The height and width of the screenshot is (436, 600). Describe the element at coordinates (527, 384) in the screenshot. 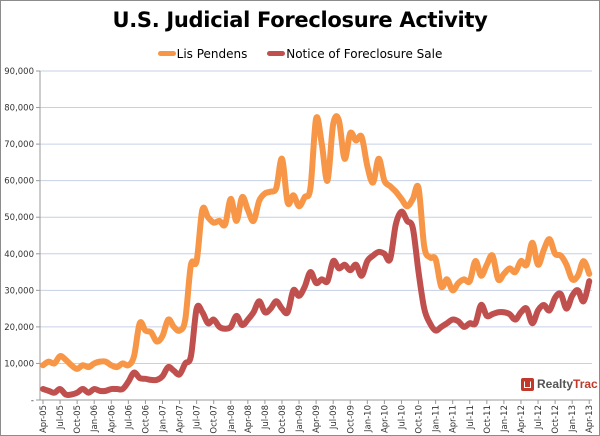

I see `house-icon` at that location.